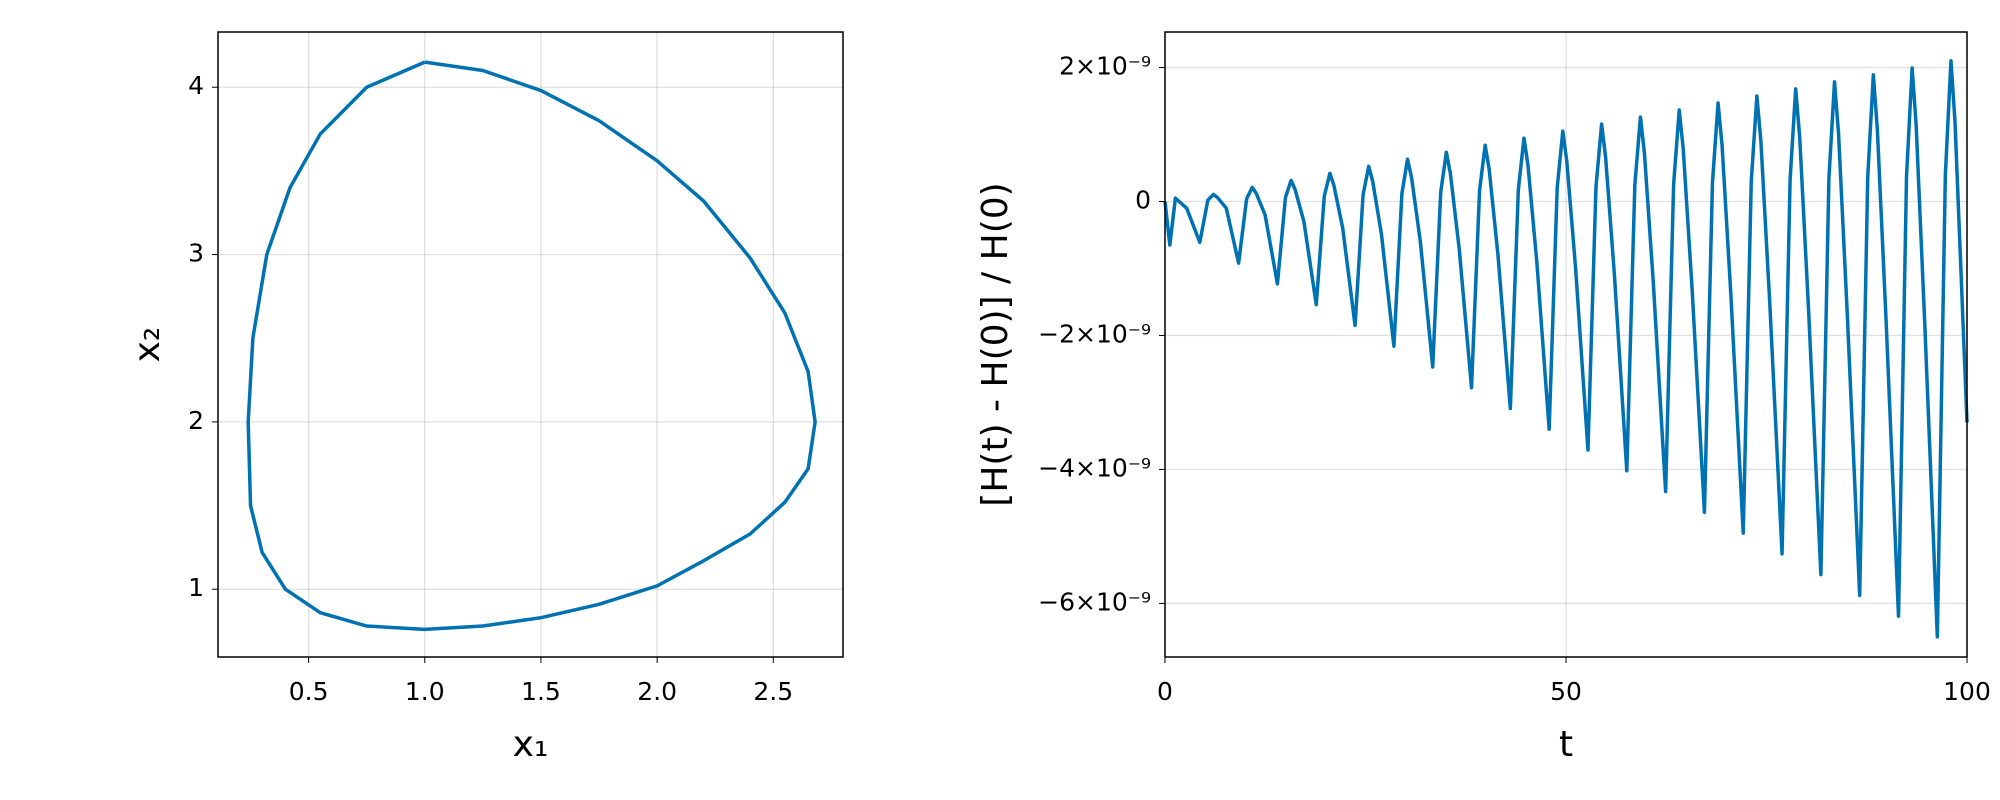  What do you see at coordinates (531, 744) in the screenshot?
I see `x-axis-label: x₁` at bounding box center [531, 744].